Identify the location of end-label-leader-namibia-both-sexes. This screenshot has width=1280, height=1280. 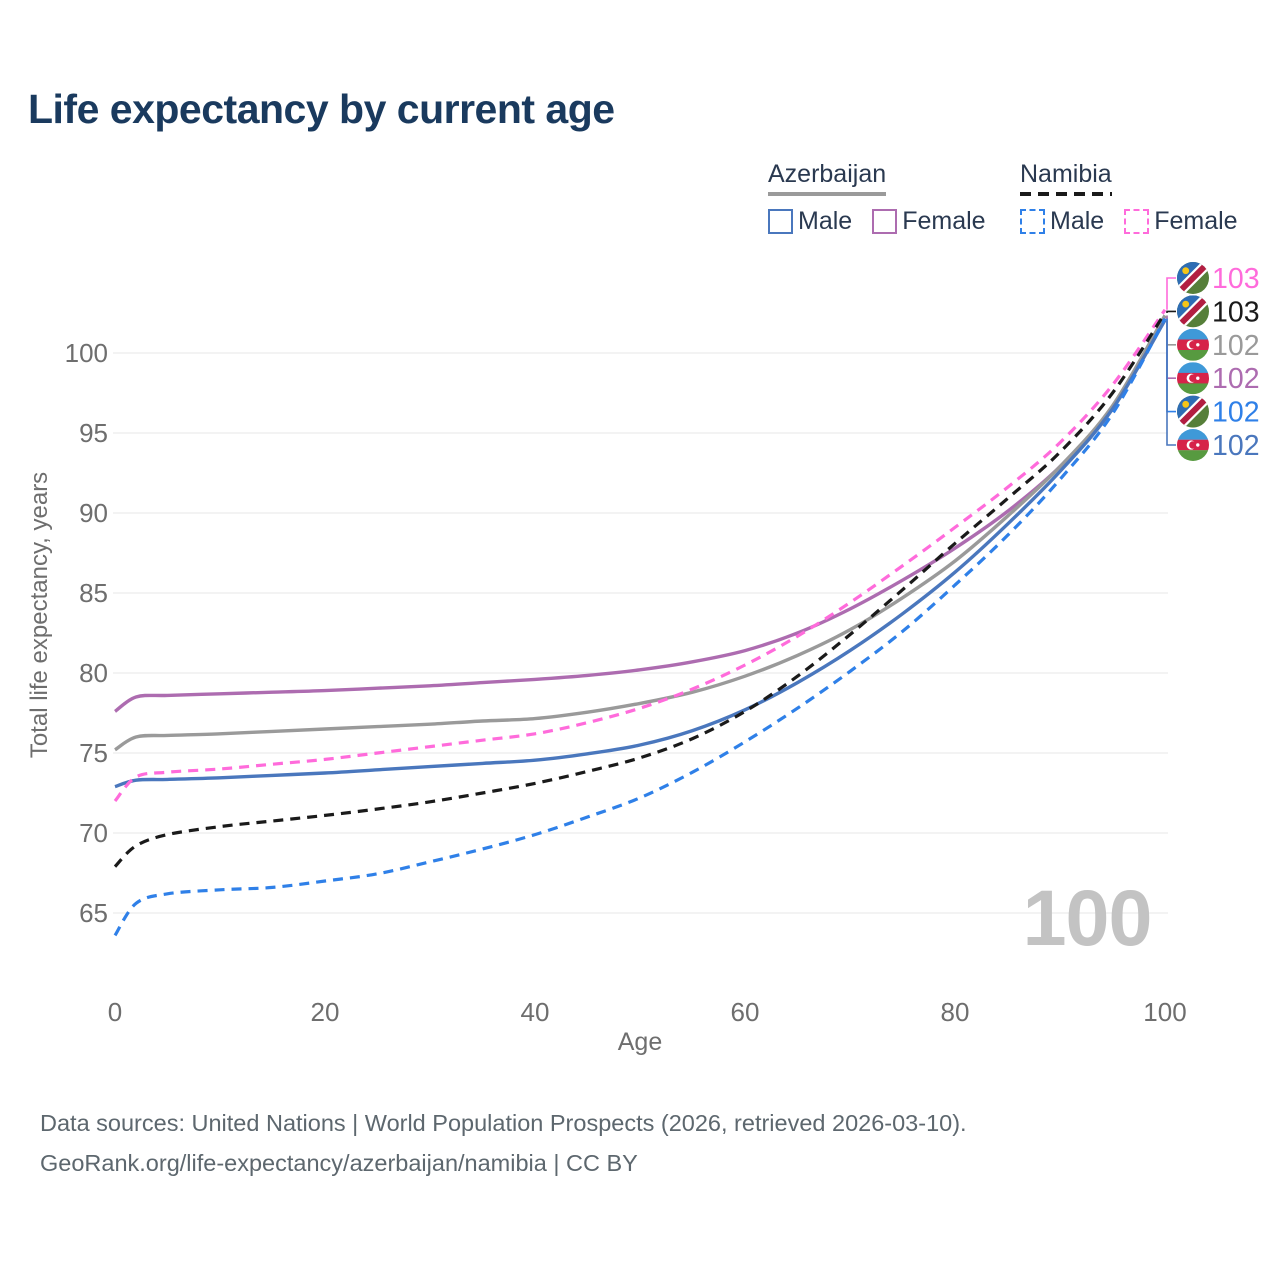
(1171, 311).